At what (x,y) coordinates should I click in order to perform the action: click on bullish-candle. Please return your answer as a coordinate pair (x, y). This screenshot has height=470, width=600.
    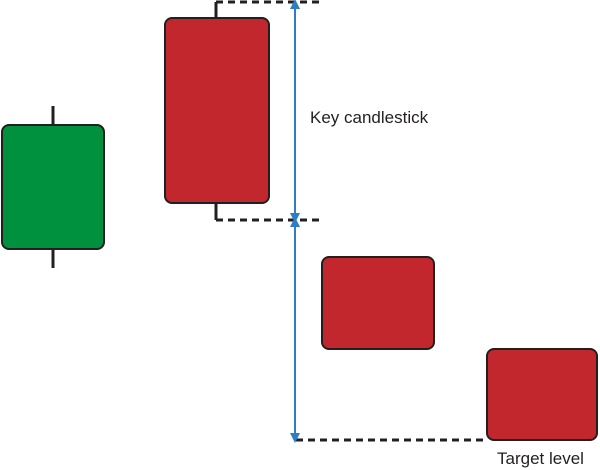
    Looking at the image, I should click on (53, 187).